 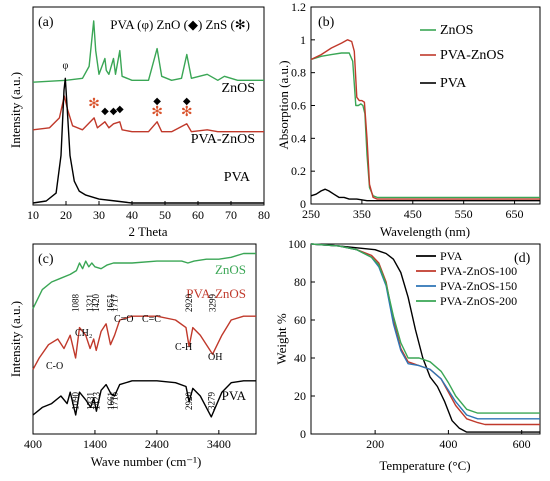 What do you see at coordinates (298, 138) in the screenshot?
I see `panel-b-ytick-label: 0.4` at bounding box center [298, 138].